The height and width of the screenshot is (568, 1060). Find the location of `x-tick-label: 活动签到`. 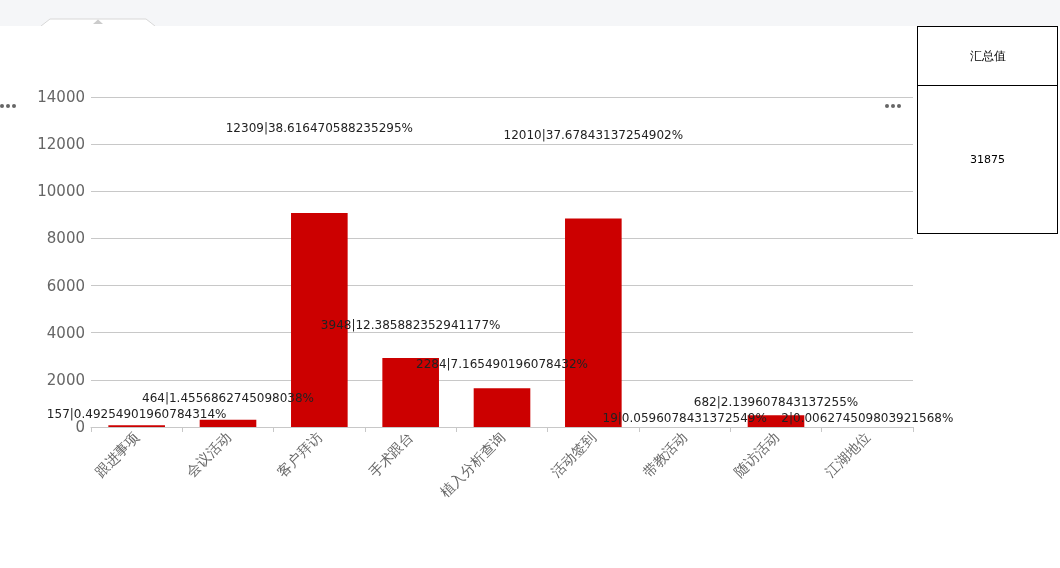

x-tick-label: 活动签到 is located at coordinates (573, 455).